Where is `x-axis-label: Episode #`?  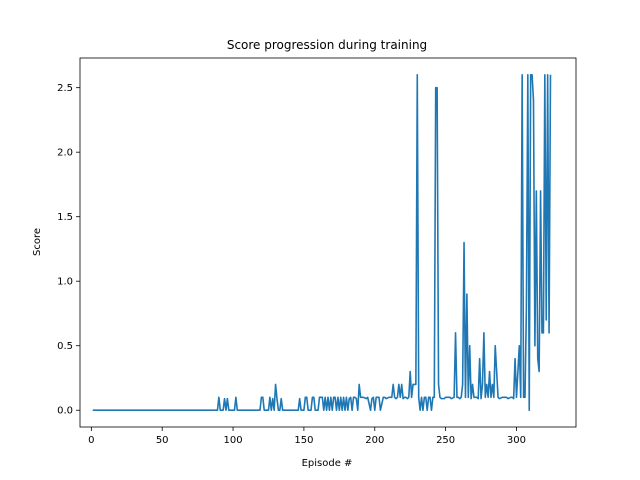
x-axis-label: Episode # is located at coordinates (327, 463).